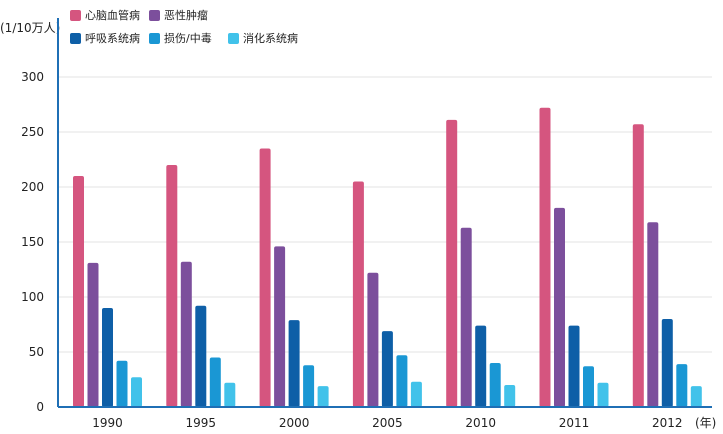 This screenshot has width=723, height=434. Describe the element at coordinates (30, 28) in the screenshot. I see `y-axis-unit-label: (1/10万人)` at that location.